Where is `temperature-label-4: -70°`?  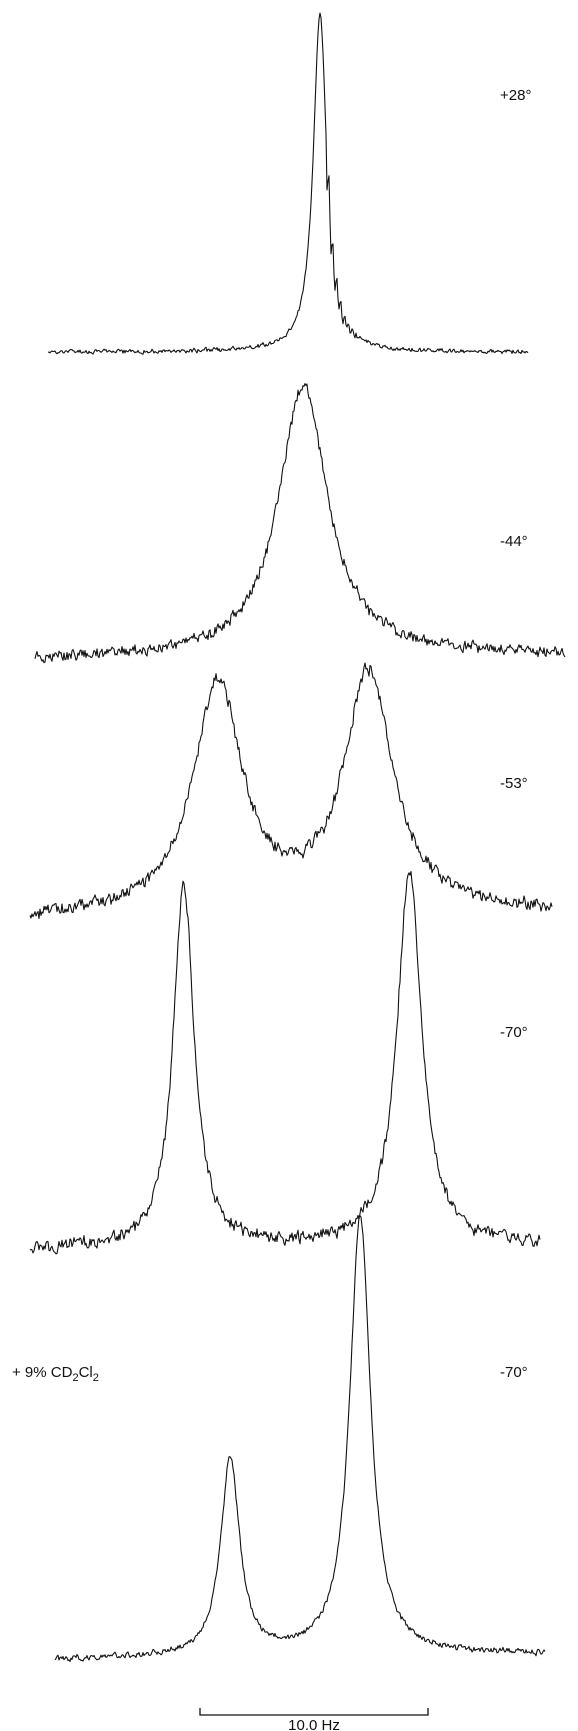 temperature-label-4: -70° is located at coordinates (514, 1032).